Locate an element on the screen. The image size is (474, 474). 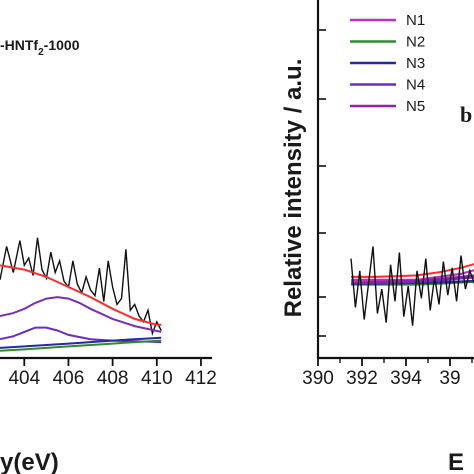
panel-b-y-ticks is located at coordinates (322, 183).